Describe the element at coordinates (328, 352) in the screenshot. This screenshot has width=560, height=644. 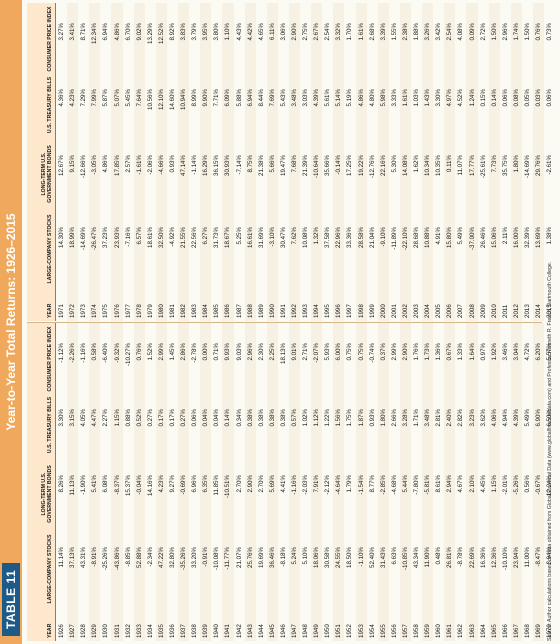
I see `cpi-cell: 5.93%` at that location.